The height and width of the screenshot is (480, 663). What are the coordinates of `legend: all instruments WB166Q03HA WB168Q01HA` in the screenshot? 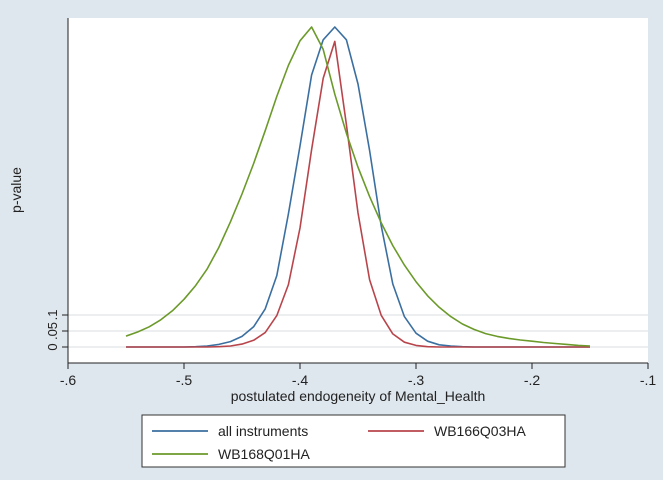 It's located at (353, 441).